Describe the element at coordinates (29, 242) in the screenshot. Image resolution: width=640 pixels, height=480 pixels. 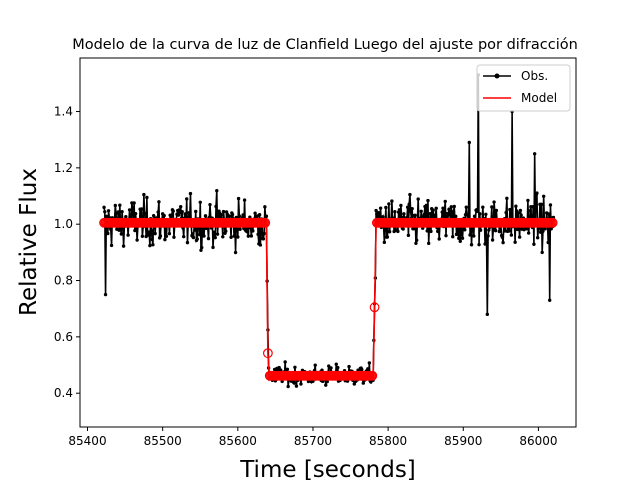
I see `y-axis-label: Relative Flux` at that location.